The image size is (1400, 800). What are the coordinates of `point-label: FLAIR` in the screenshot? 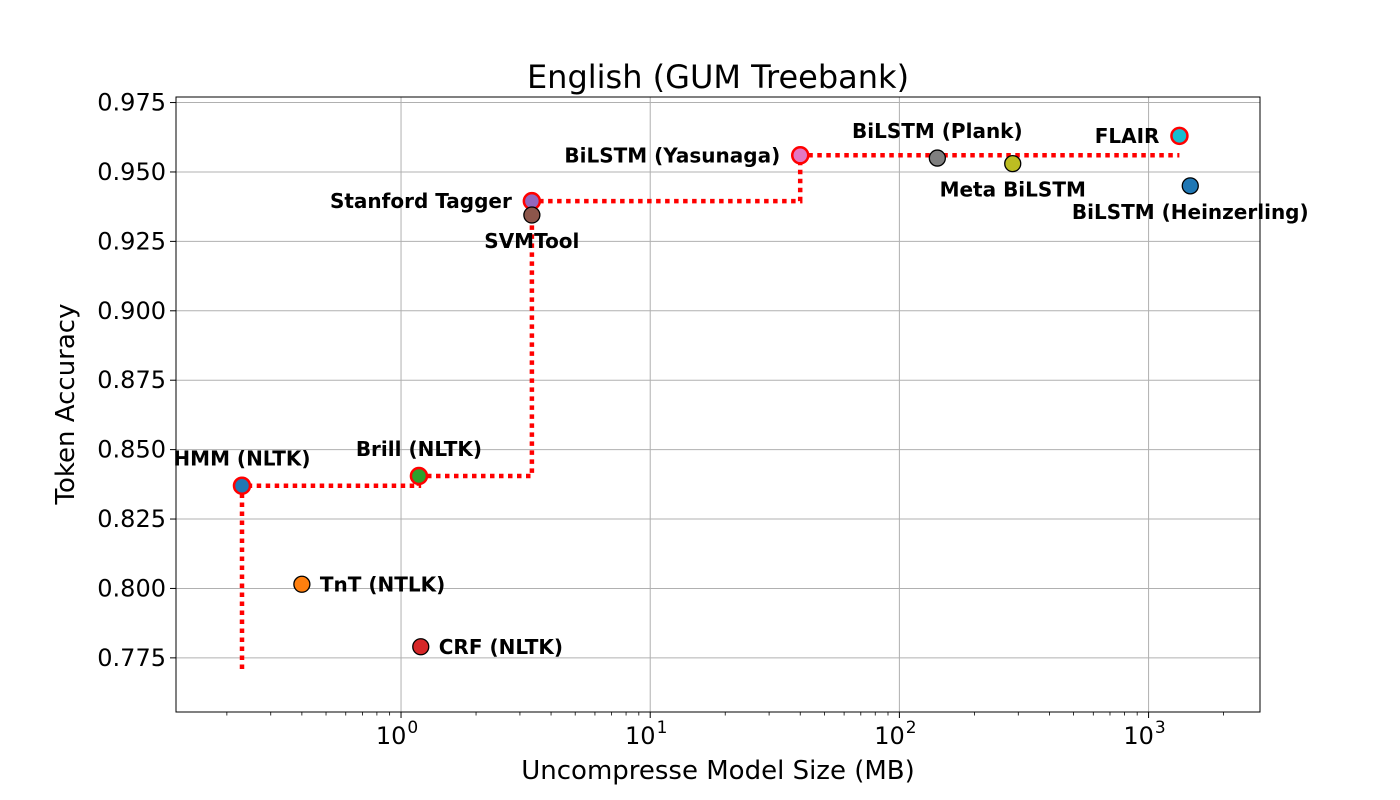 It's located at (1127, 136).